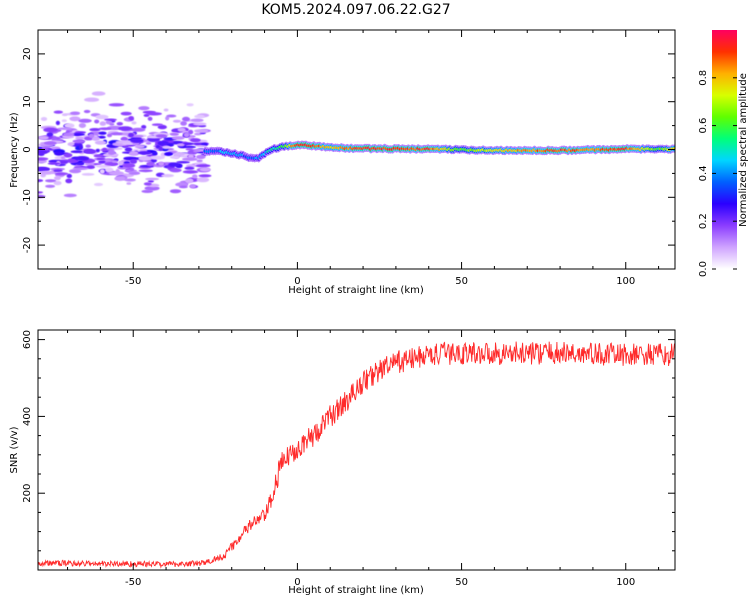  Describe the element at coordinates (356, 590) in the screenshot. I see `snr-x-axis-label: Height of straight line (km)` at that location.